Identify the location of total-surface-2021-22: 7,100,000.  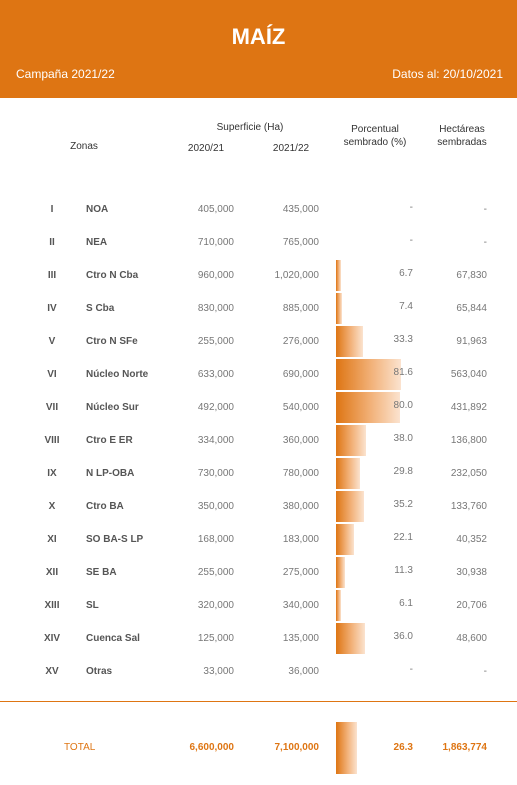
(297, 747).